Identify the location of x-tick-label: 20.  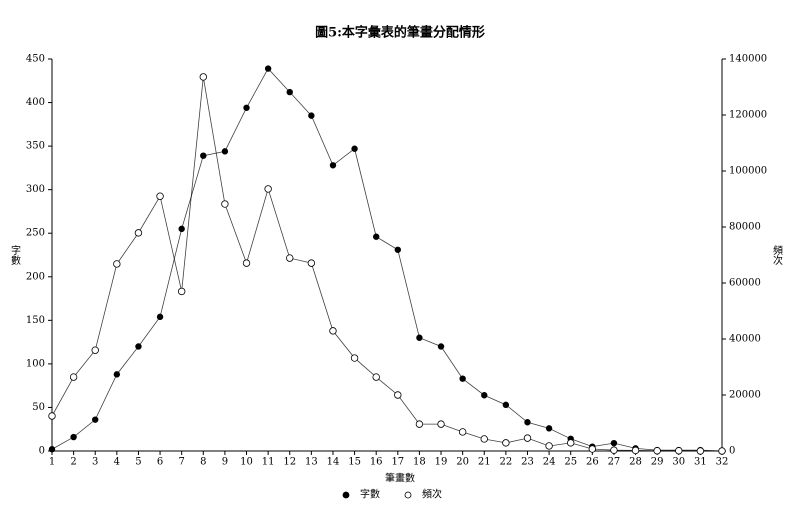
(462, 462).